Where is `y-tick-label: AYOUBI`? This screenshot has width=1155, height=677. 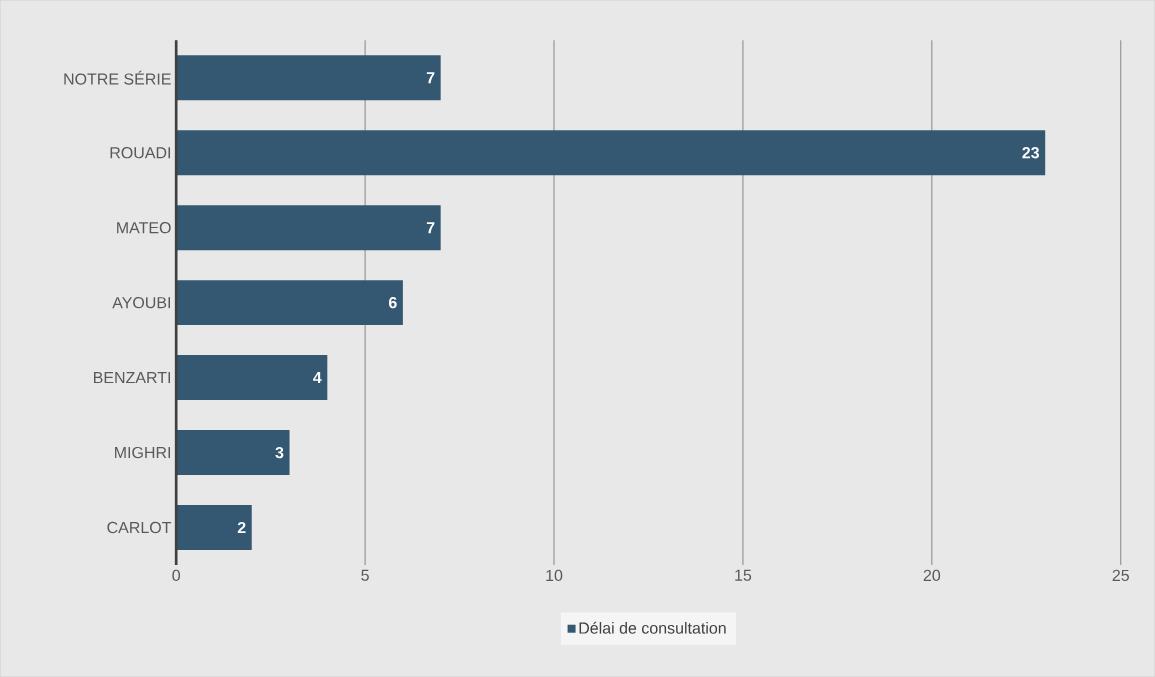
y-tick-label: AYOUBI is located at coordinates (141, 302).